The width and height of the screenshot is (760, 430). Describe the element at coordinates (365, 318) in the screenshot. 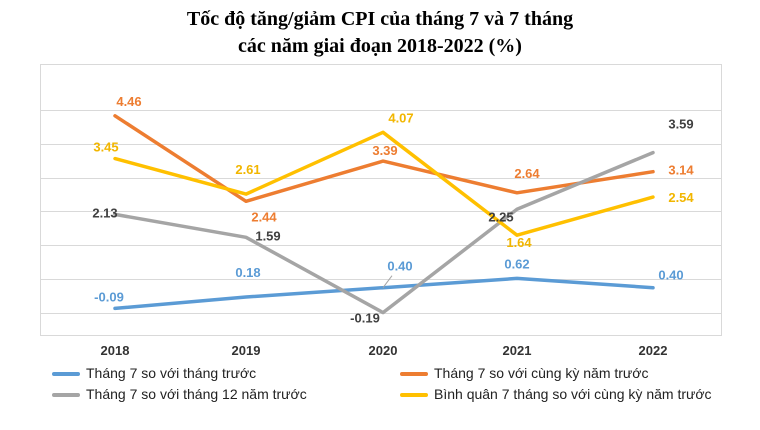

I see `data-label: -0.19` at that location.